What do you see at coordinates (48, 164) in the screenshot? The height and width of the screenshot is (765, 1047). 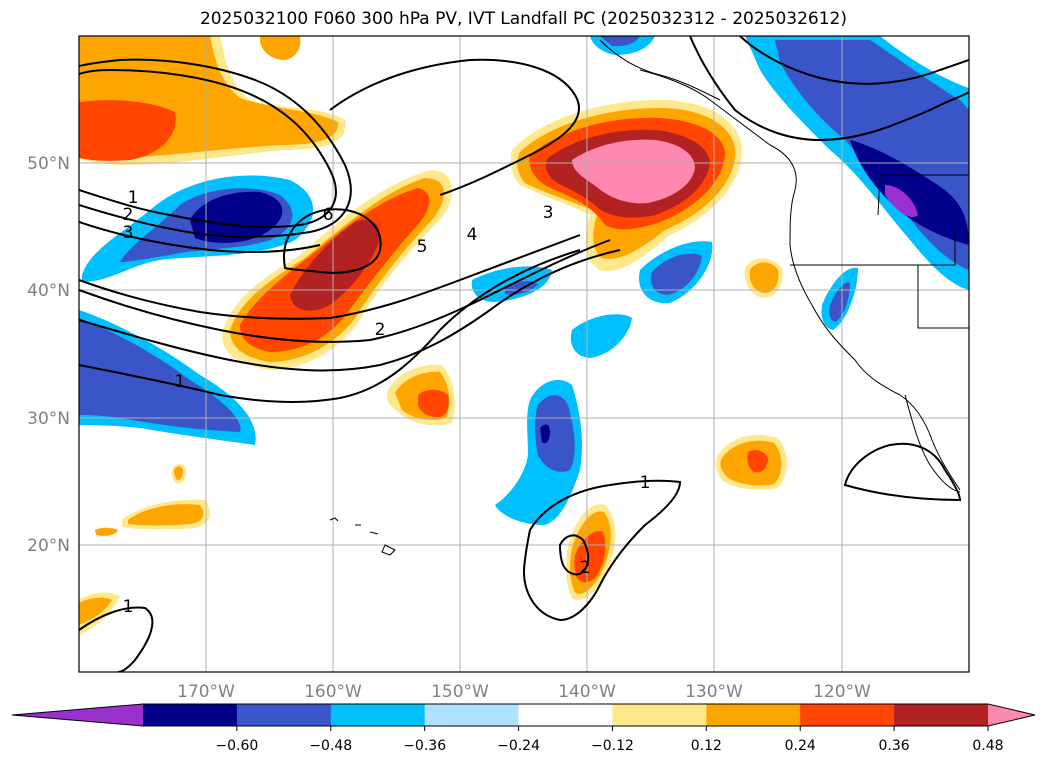 I see `lat-label: 50°N` at bounding box center [48, 164].